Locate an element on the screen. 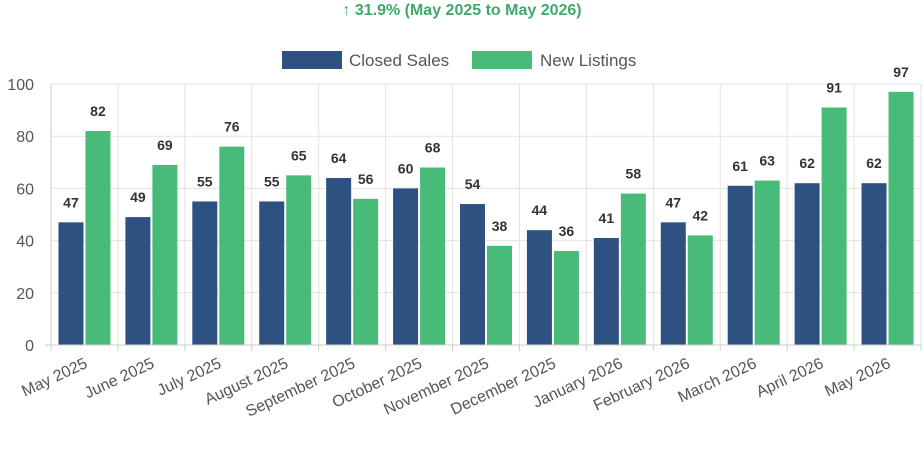  bar-value-label: 38 is located at coordinates (500, 226).